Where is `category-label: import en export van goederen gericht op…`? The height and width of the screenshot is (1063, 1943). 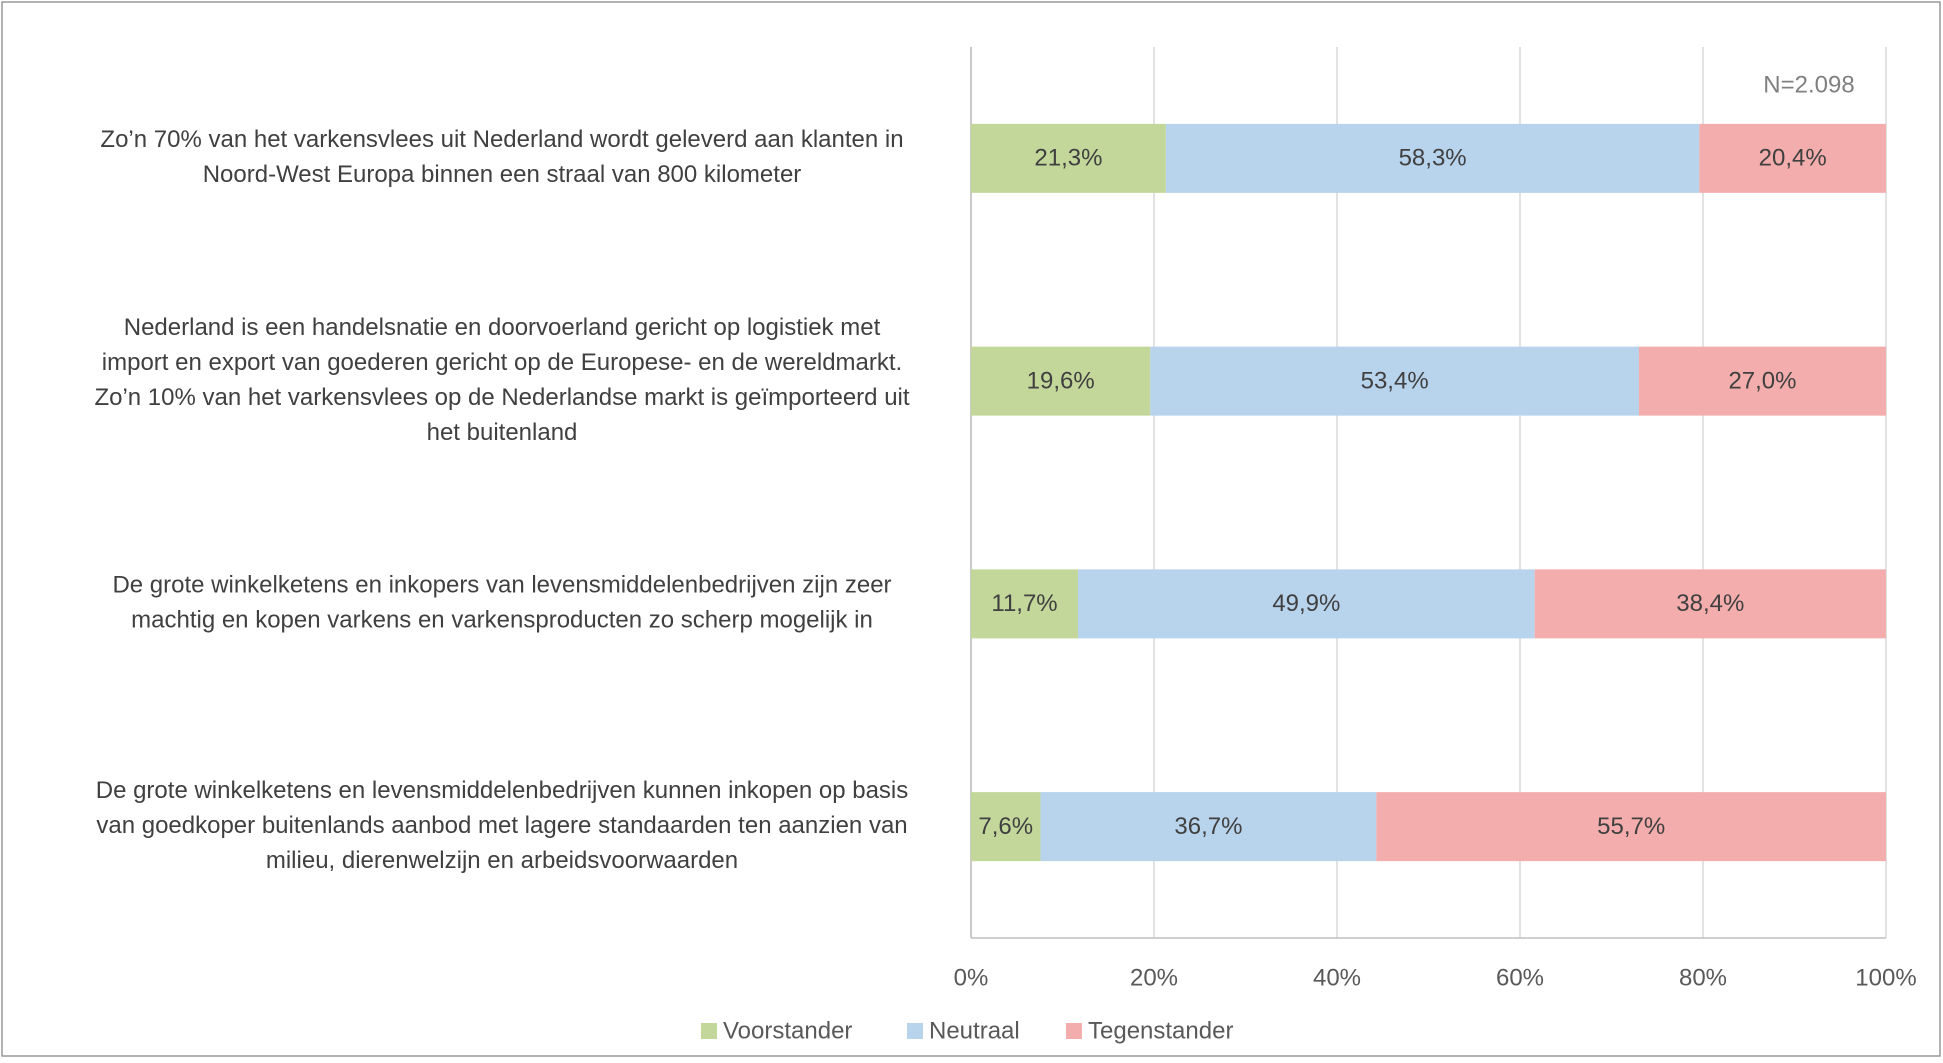 category-label: import en export van goederen gericht op… is located at coordinates (502, 362).